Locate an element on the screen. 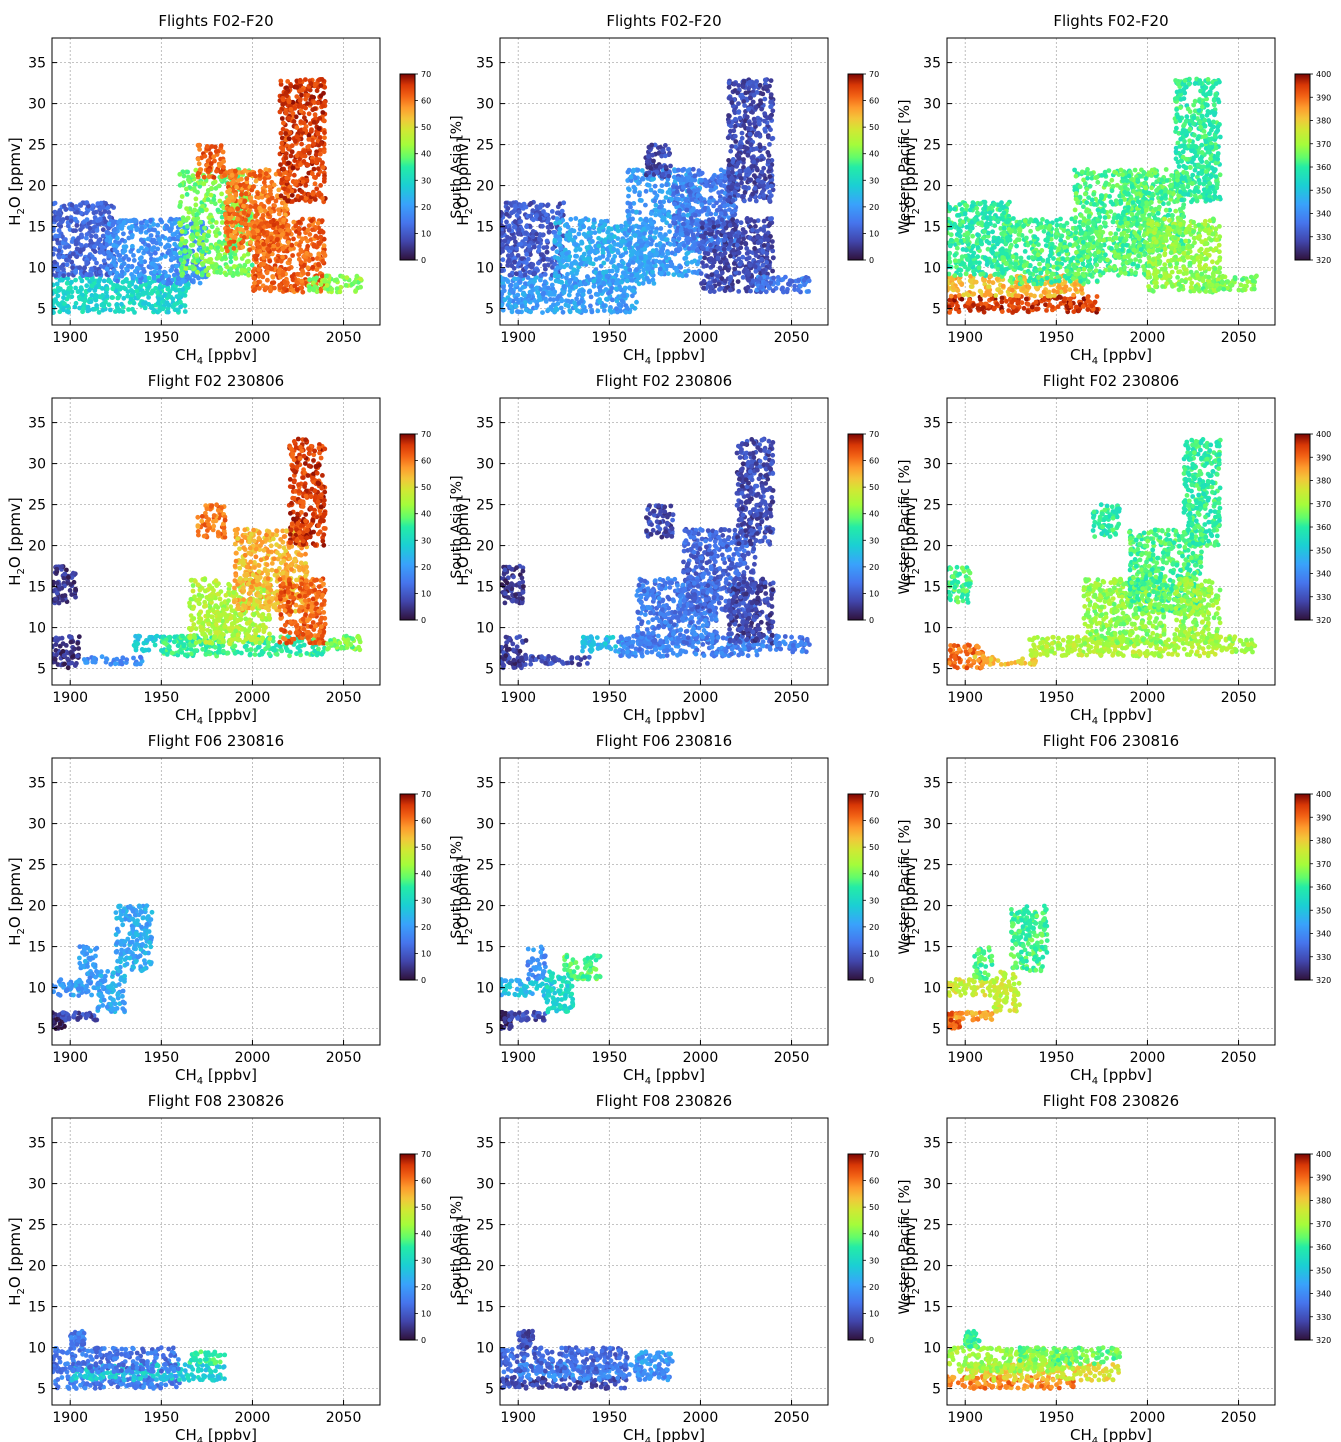 The image size is (1341, 1442). colorbar-tick-label: 20 is located at coordinates (426, 207).